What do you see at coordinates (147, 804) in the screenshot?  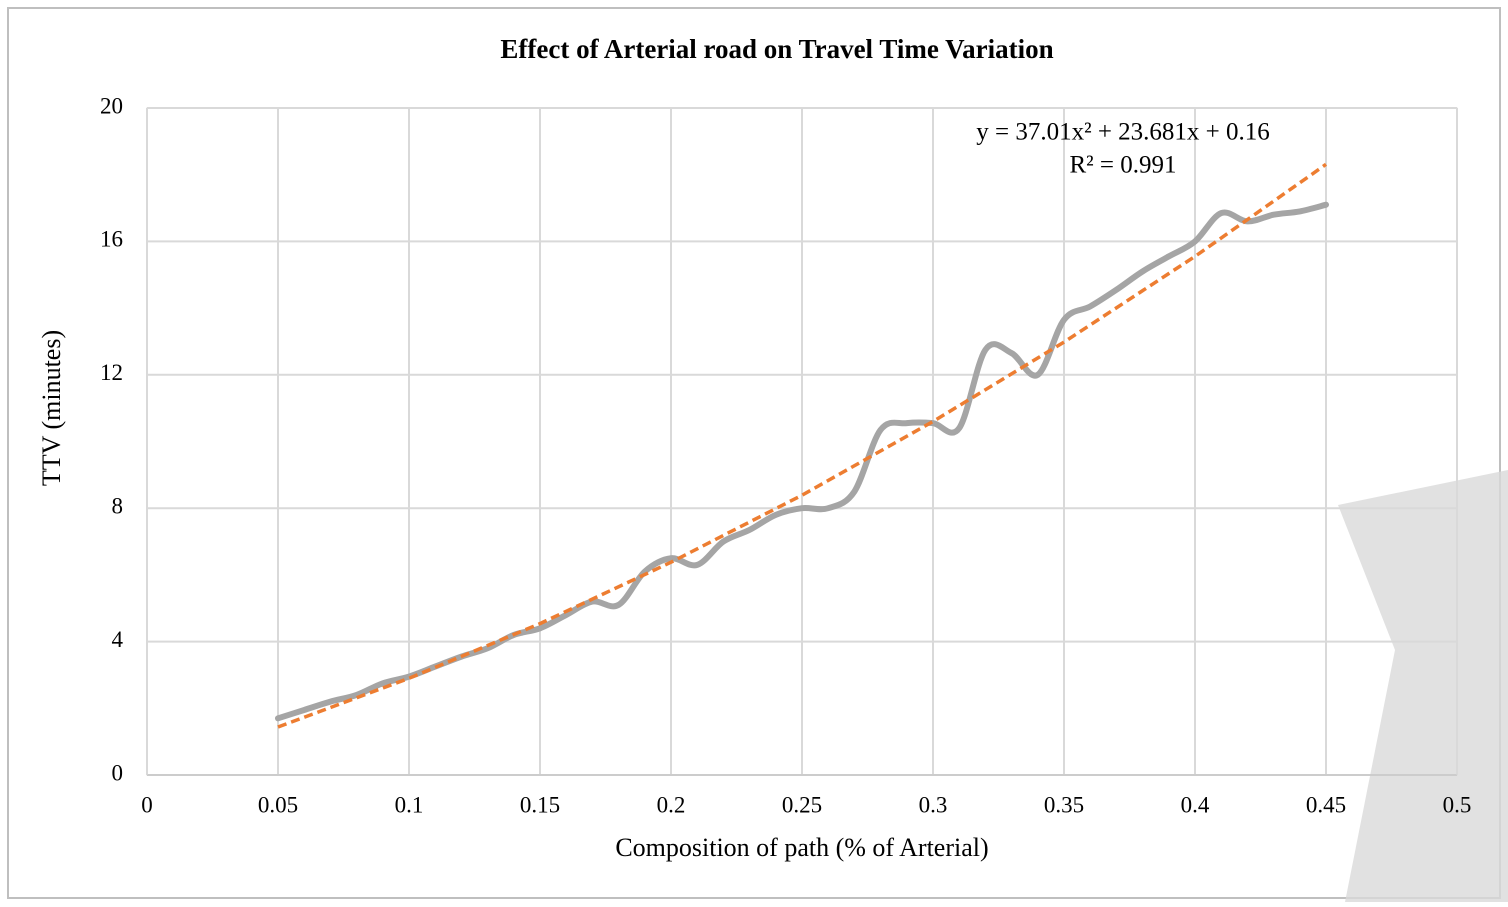 I see `x-tick-label: 0` at bounding box center [147, 804].